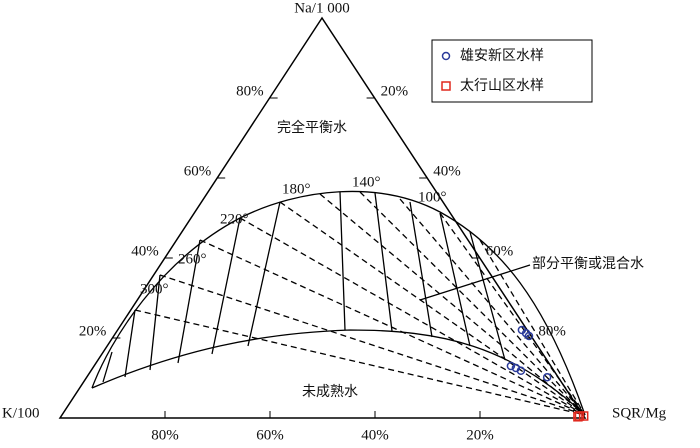 The width and height of the screenshot is (700, 448). I want to click on apex-label: SQR/Mg, so click(639, 413).